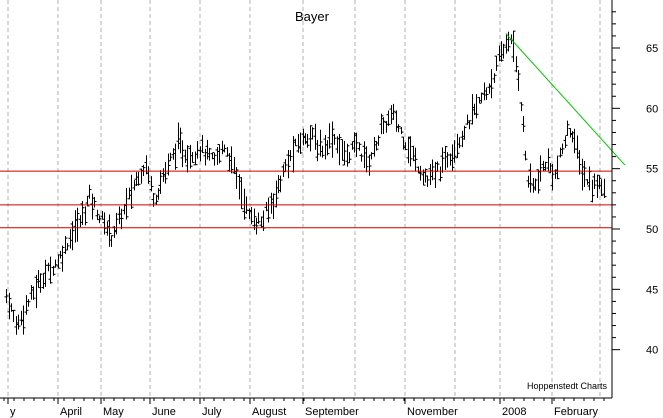  What do you see at coordinates (212, 412) in the screenshot?
I see `x-tick-label: July` at bounding box center [212, 412].